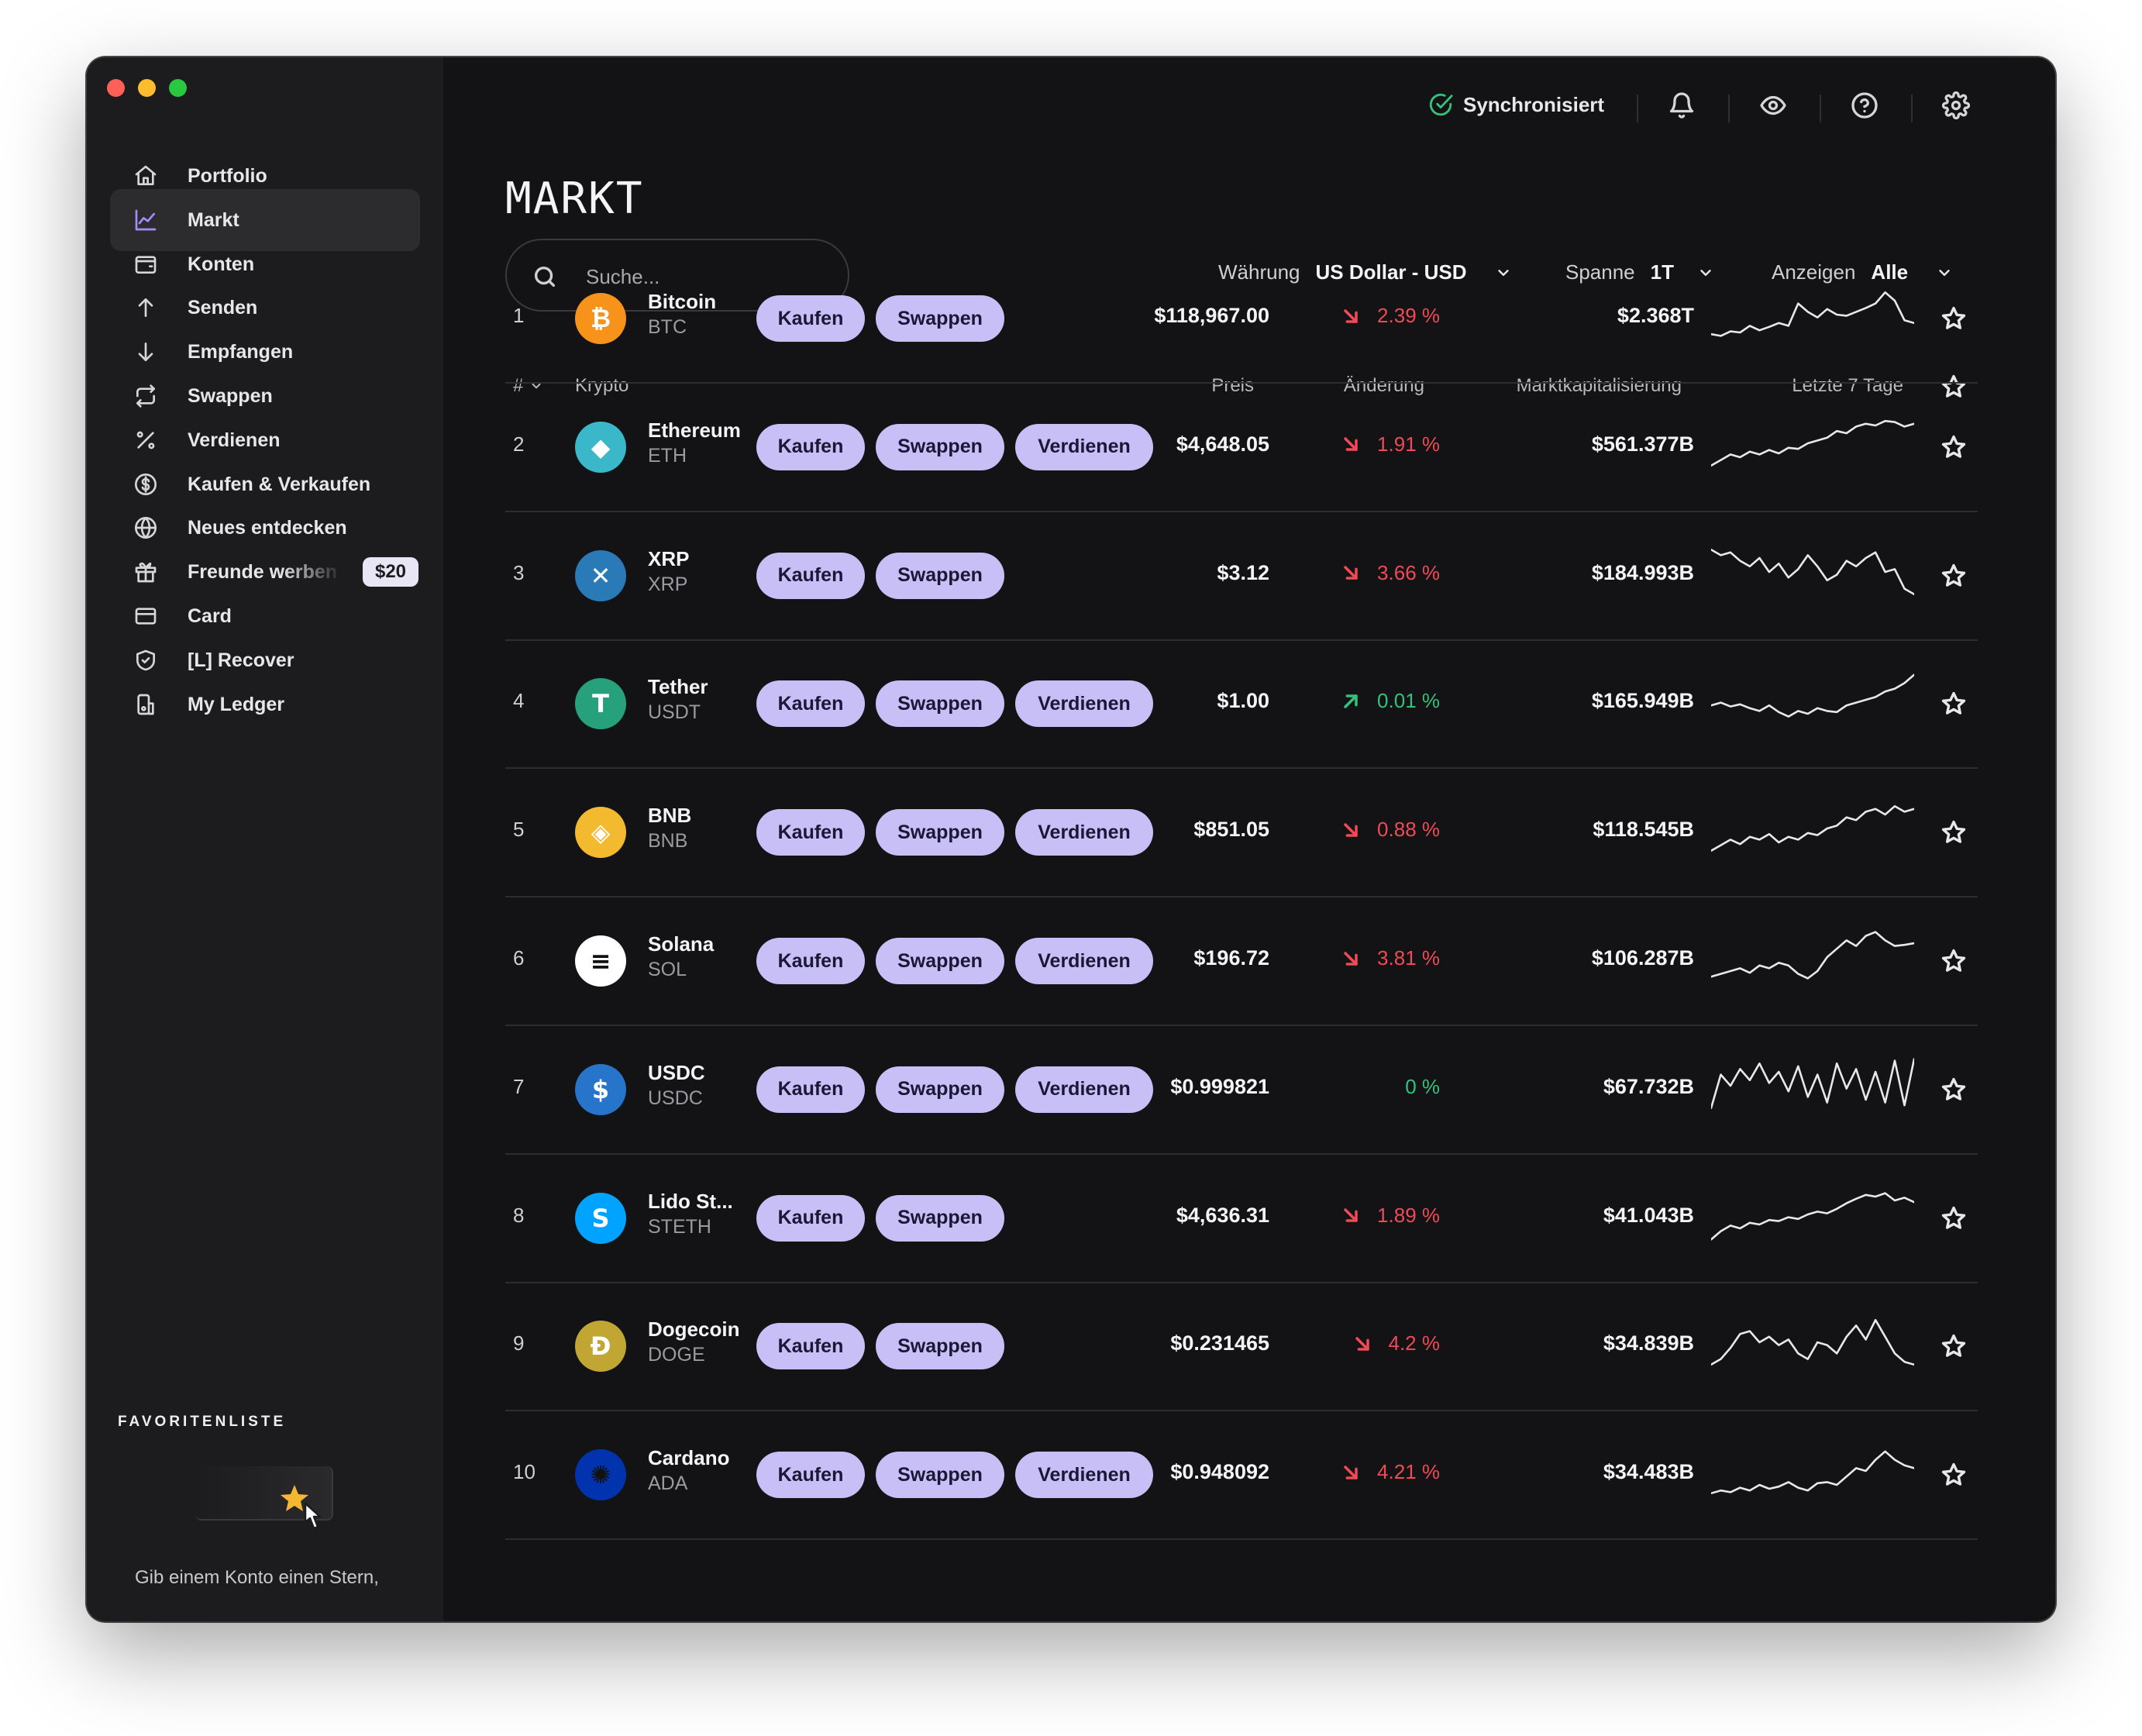 The image size is (2142, 1736). Describe the element at coordinates (670, 816) in the screenshot. I see `coin-name: BNB` at that location.